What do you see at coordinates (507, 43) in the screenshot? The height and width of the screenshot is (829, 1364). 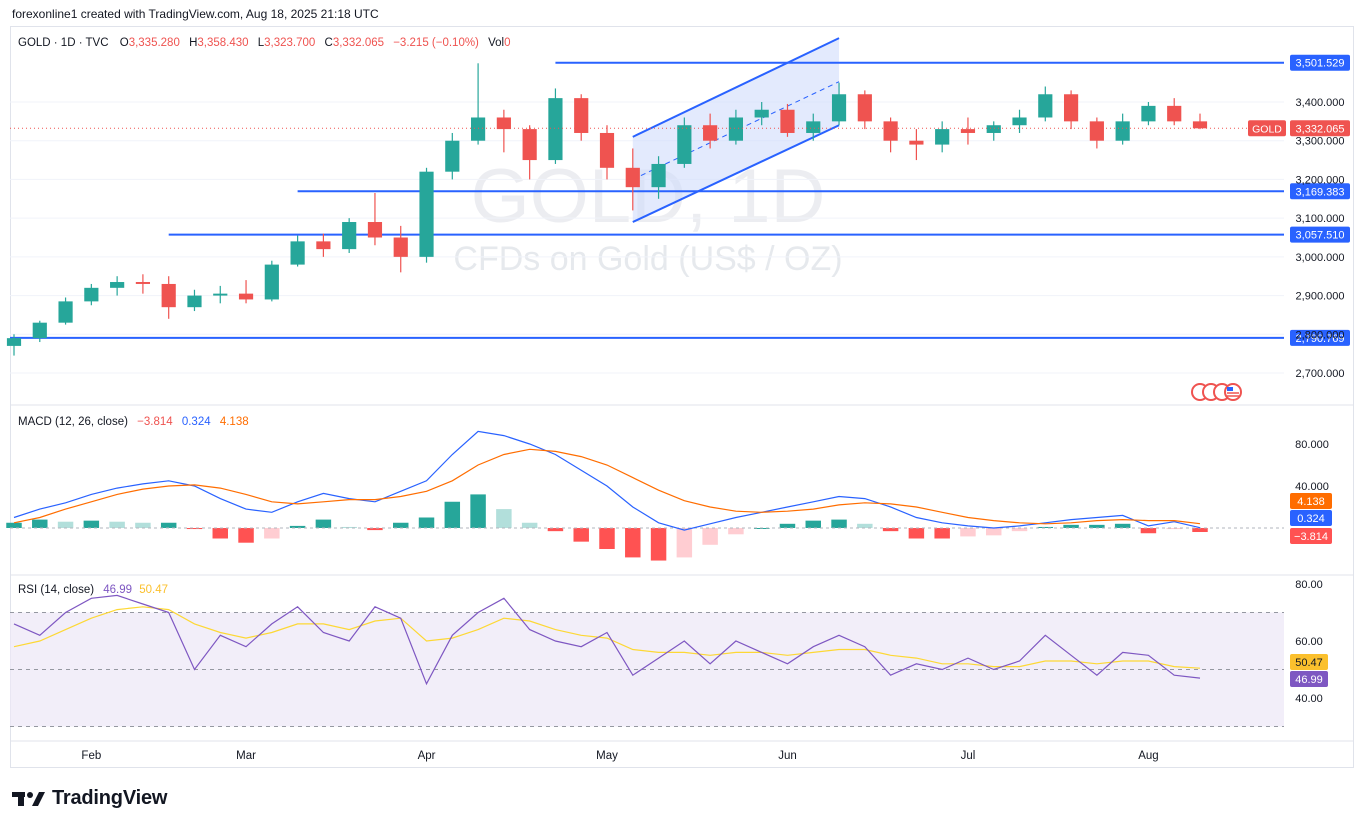 I see `legend-volume: 0` at bounding box center [507, 43].